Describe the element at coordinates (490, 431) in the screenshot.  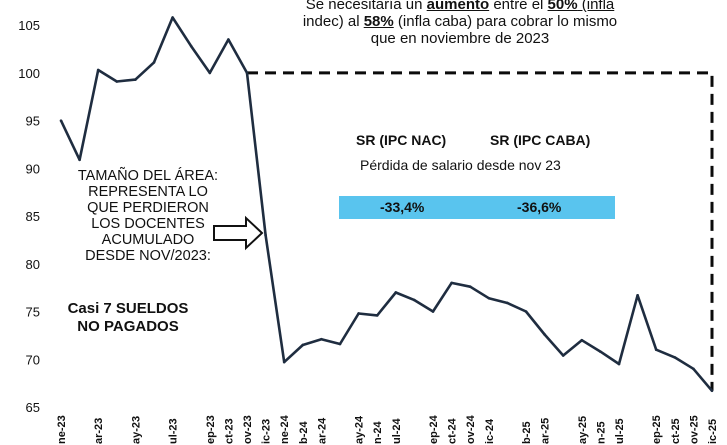
I see `x-tick-label: ic-24` at that location.